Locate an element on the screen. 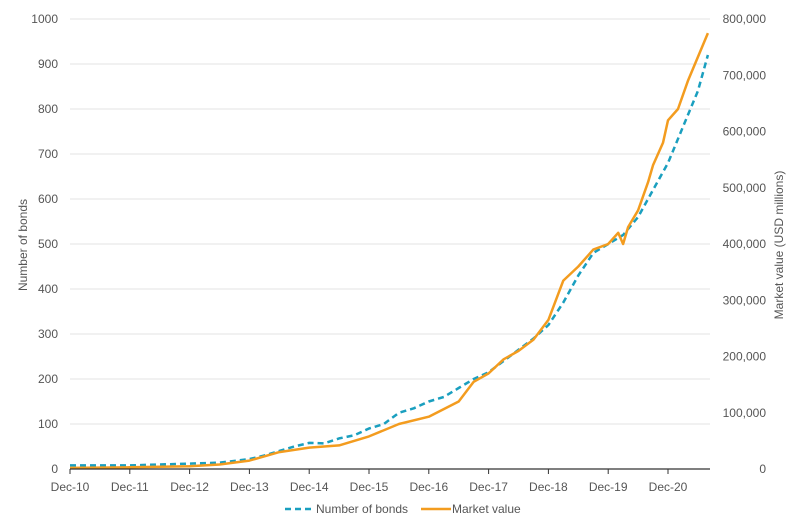 The height and width of the screenshot is (529, 800). x-tick-label: Dec-19 is located at coordinates (608, 487).